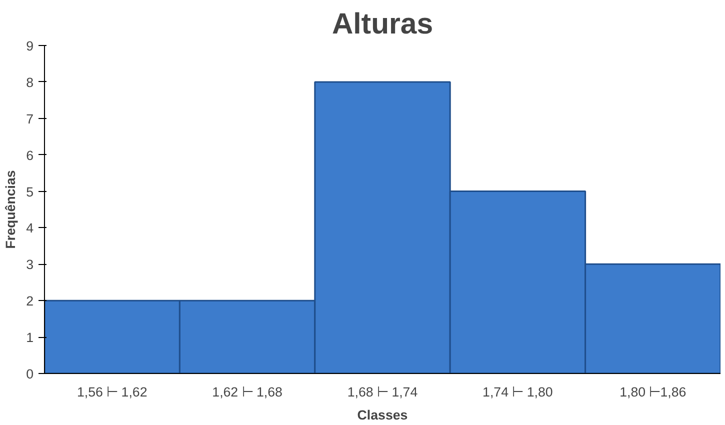 The height and width of the screenshot is (425, 725). What do you see at coordinates (382, 392) in the screenshot?
I see `x-tick-label: 1,68 ⊢ 1,74` at bounding box center [382, 392].